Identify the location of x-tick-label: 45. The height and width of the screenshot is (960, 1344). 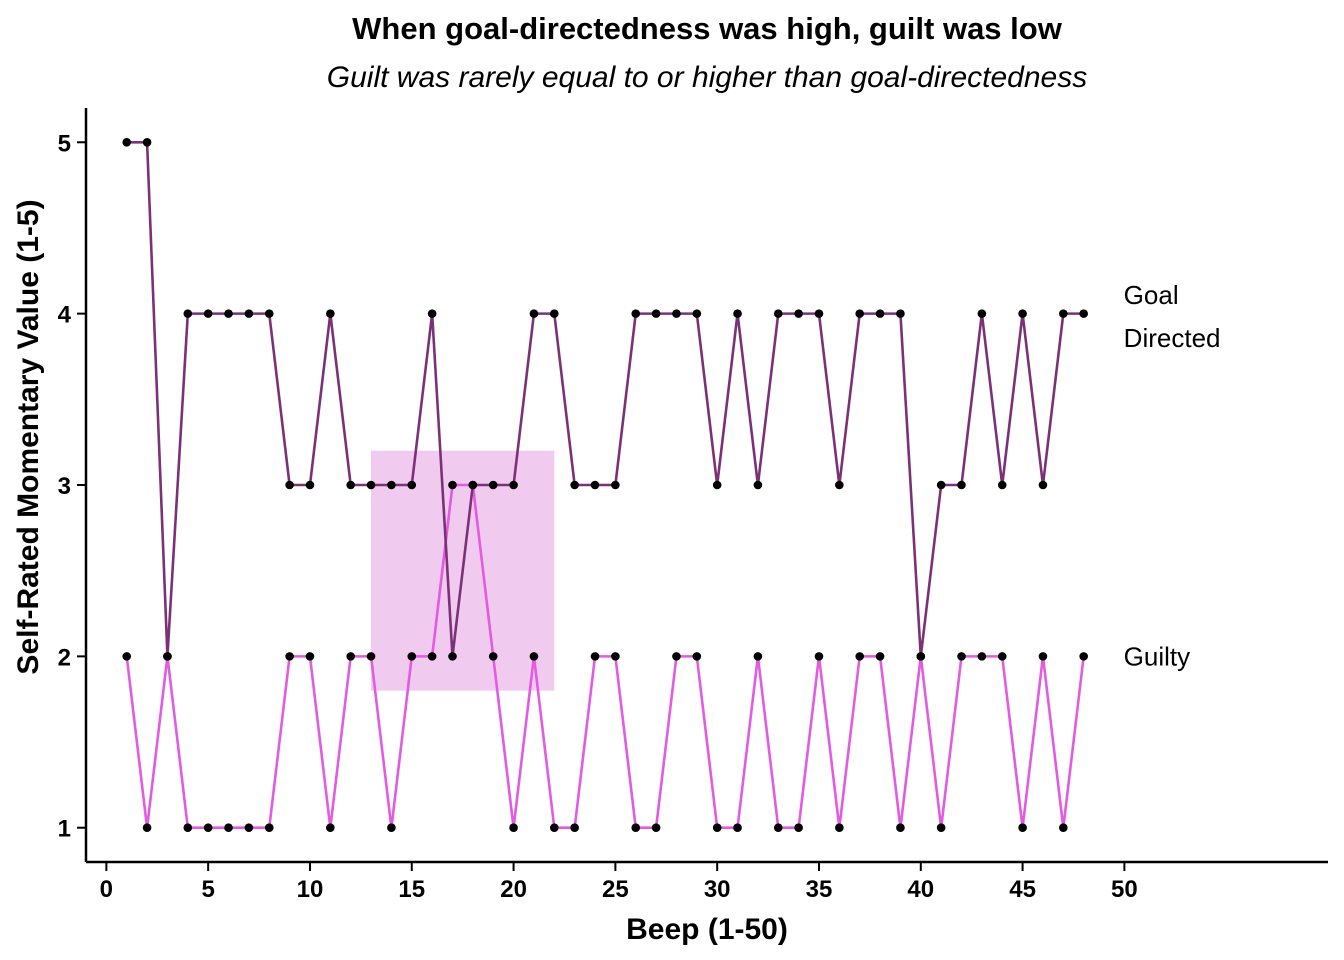
(1022, 889).